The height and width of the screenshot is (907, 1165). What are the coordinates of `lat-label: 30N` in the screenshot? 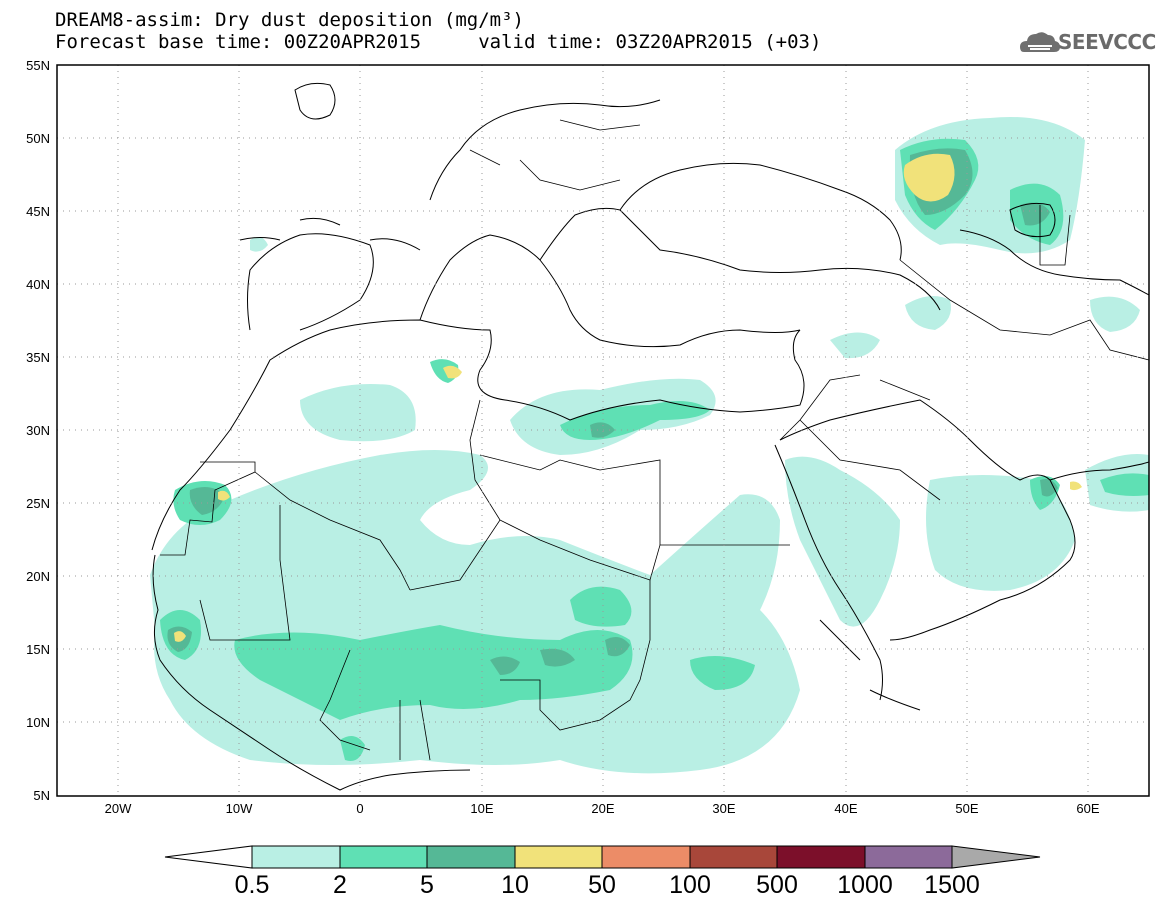 It's located at (38, 430).